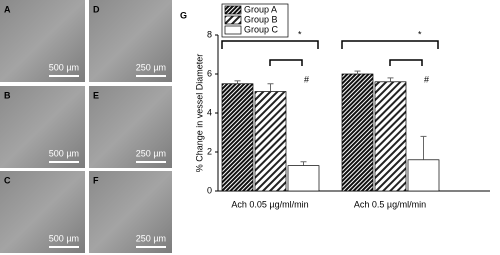  What do you see at coordinates (96, 9) in the screenshot?
I see `panel-label: D` at bounding box center [96, 9].